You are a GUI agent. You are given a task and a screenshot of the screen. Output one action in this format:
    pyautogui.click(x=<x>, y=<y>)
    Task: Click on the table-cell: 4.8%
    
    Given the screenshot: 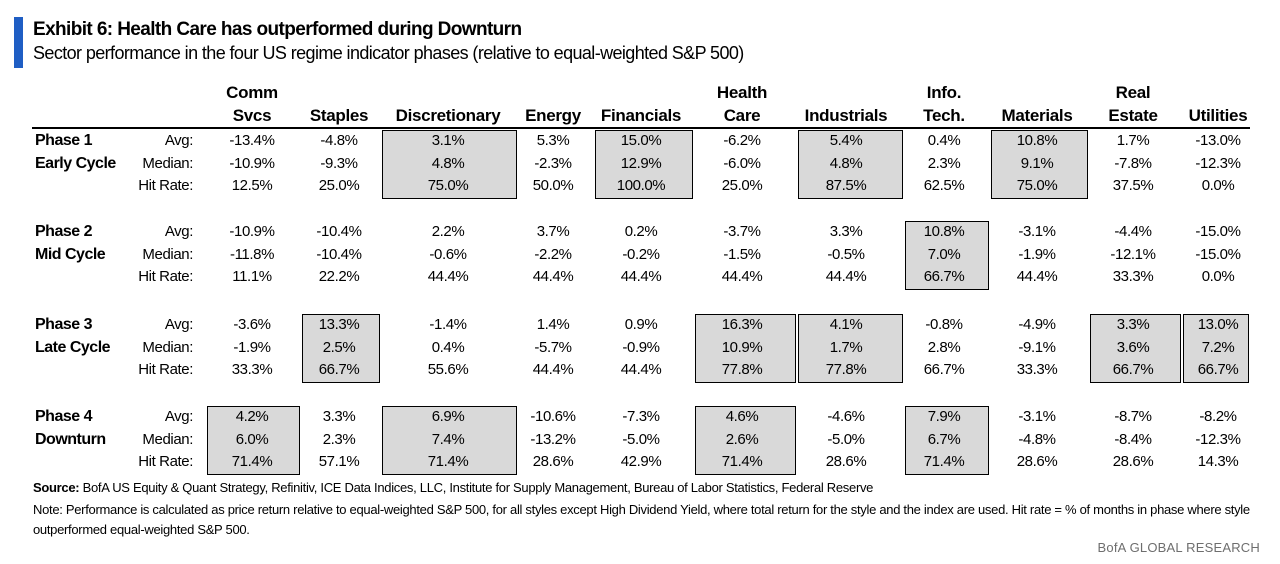 What is the action you would take?
    pyautogui.click(x=448, y=163)
    